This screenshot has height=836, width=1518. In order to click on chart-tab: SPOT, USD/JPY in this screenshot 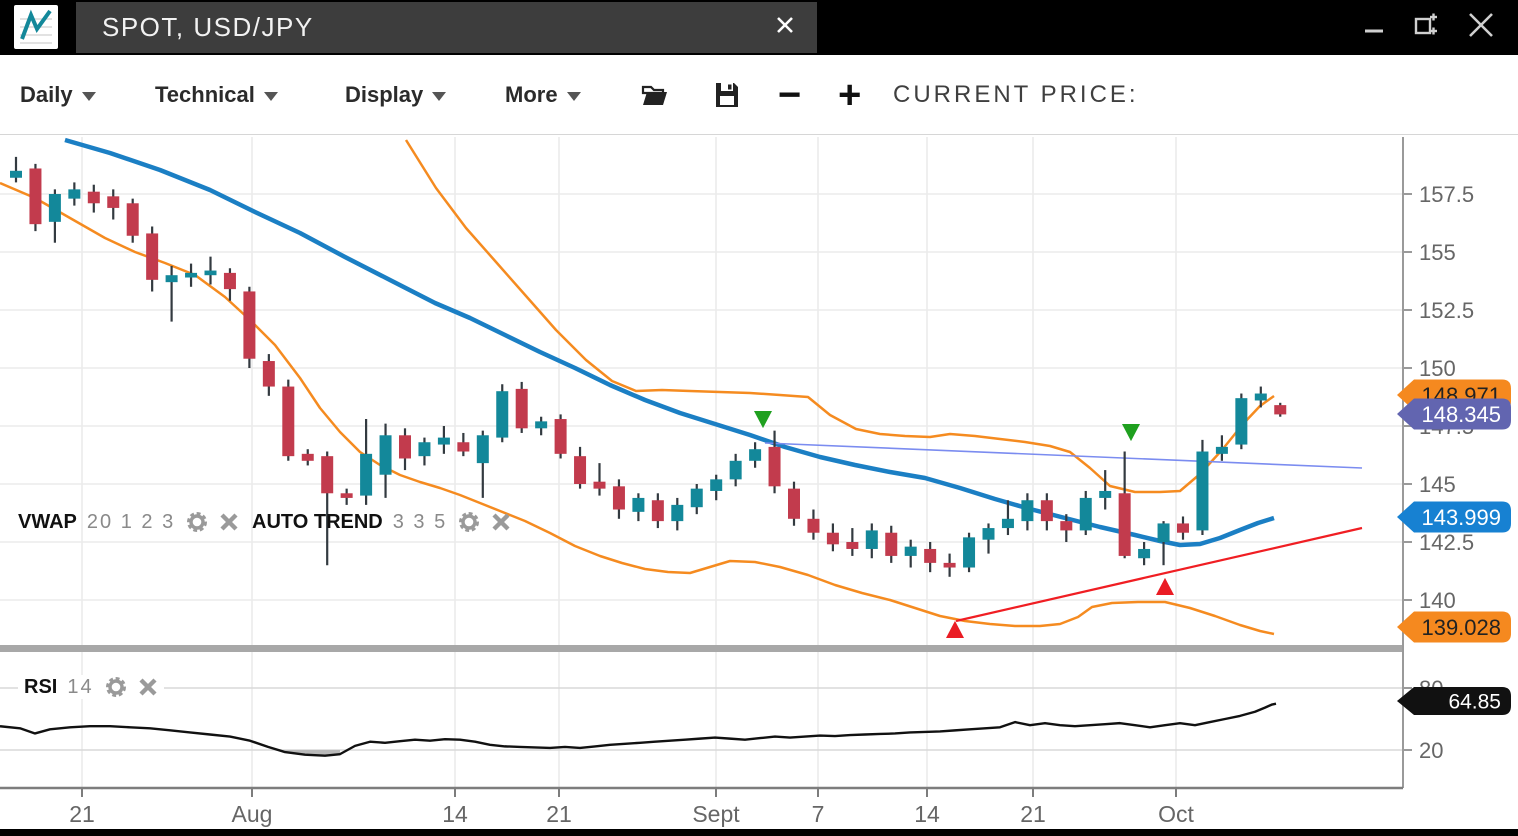, I will do `click(446, 27)`.